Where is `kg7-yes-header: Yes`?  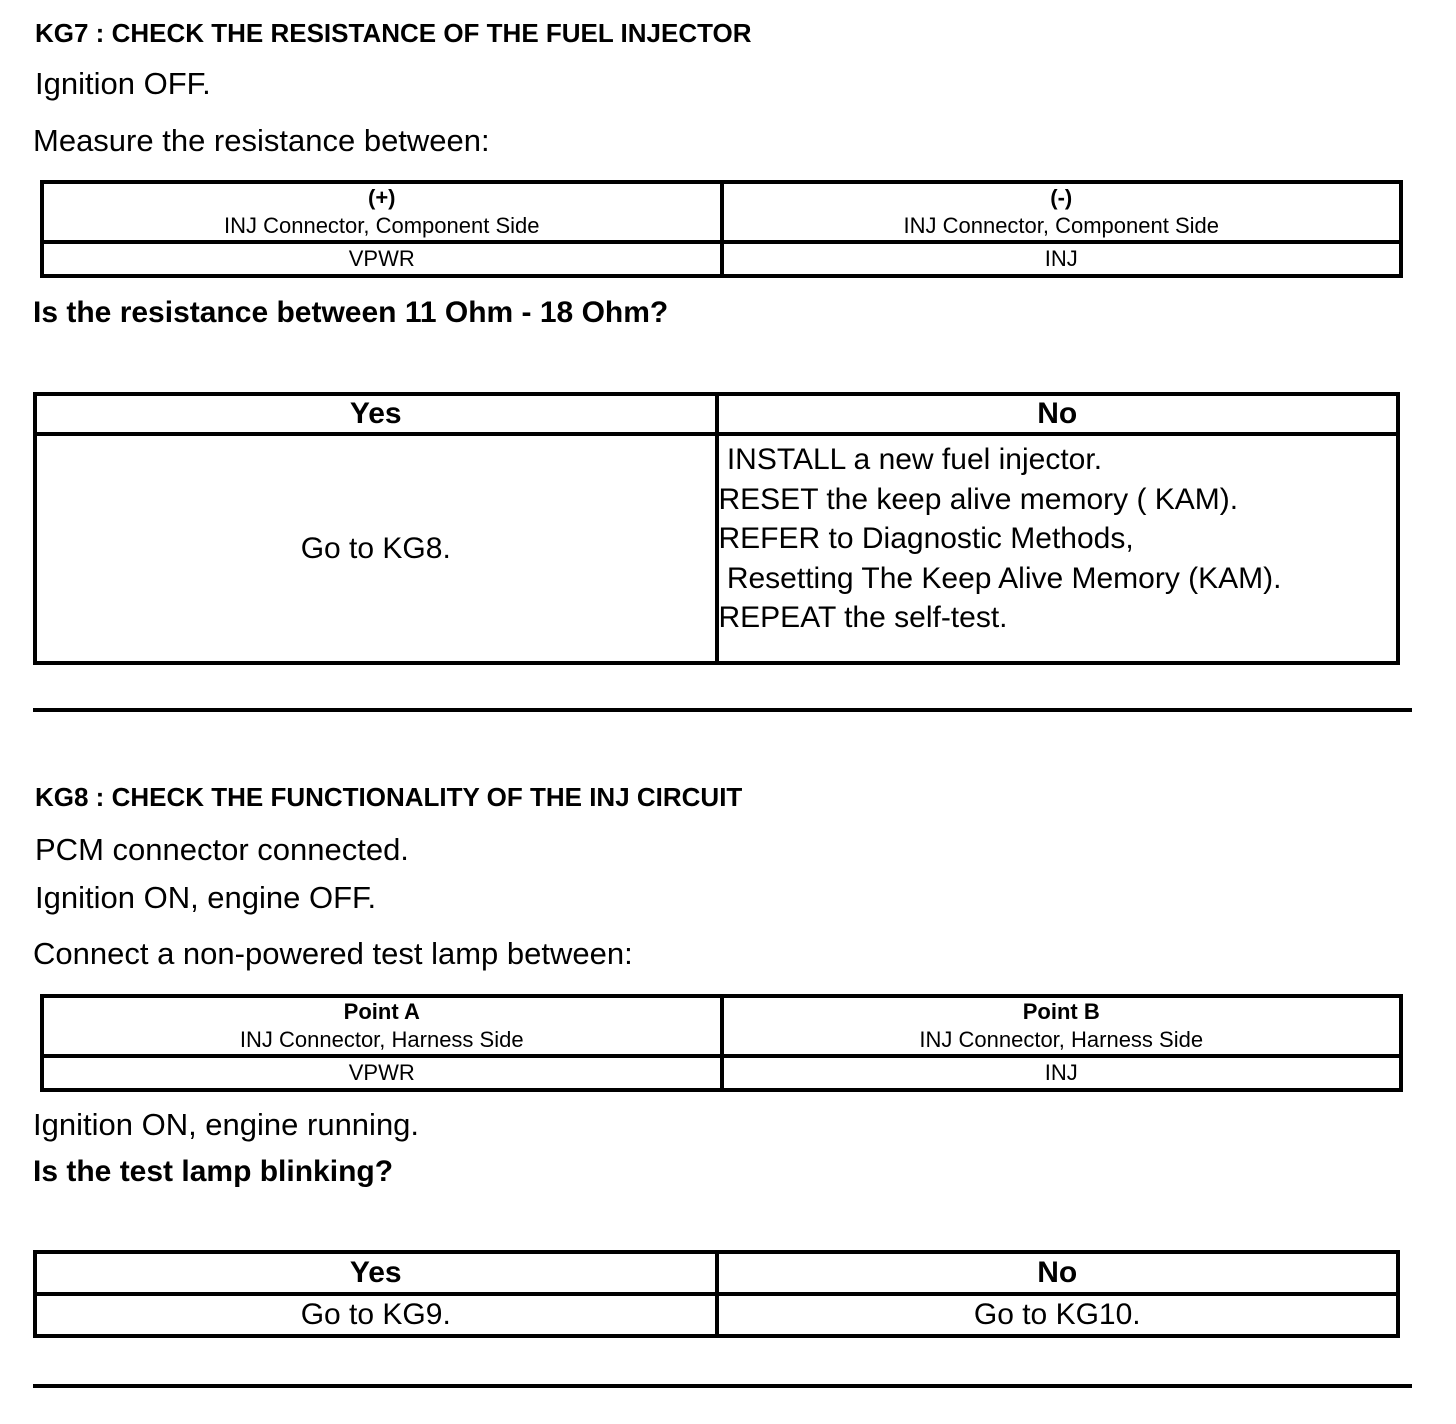 kg7-yes-header: Yes is located at coordinates (376, 414).